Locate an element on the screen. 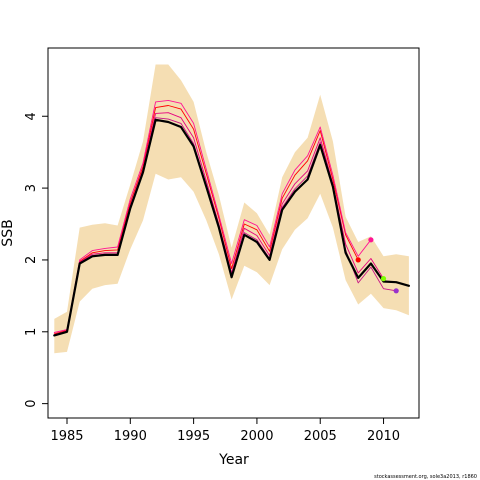  point-2009 is located at coordinates (371, 240).